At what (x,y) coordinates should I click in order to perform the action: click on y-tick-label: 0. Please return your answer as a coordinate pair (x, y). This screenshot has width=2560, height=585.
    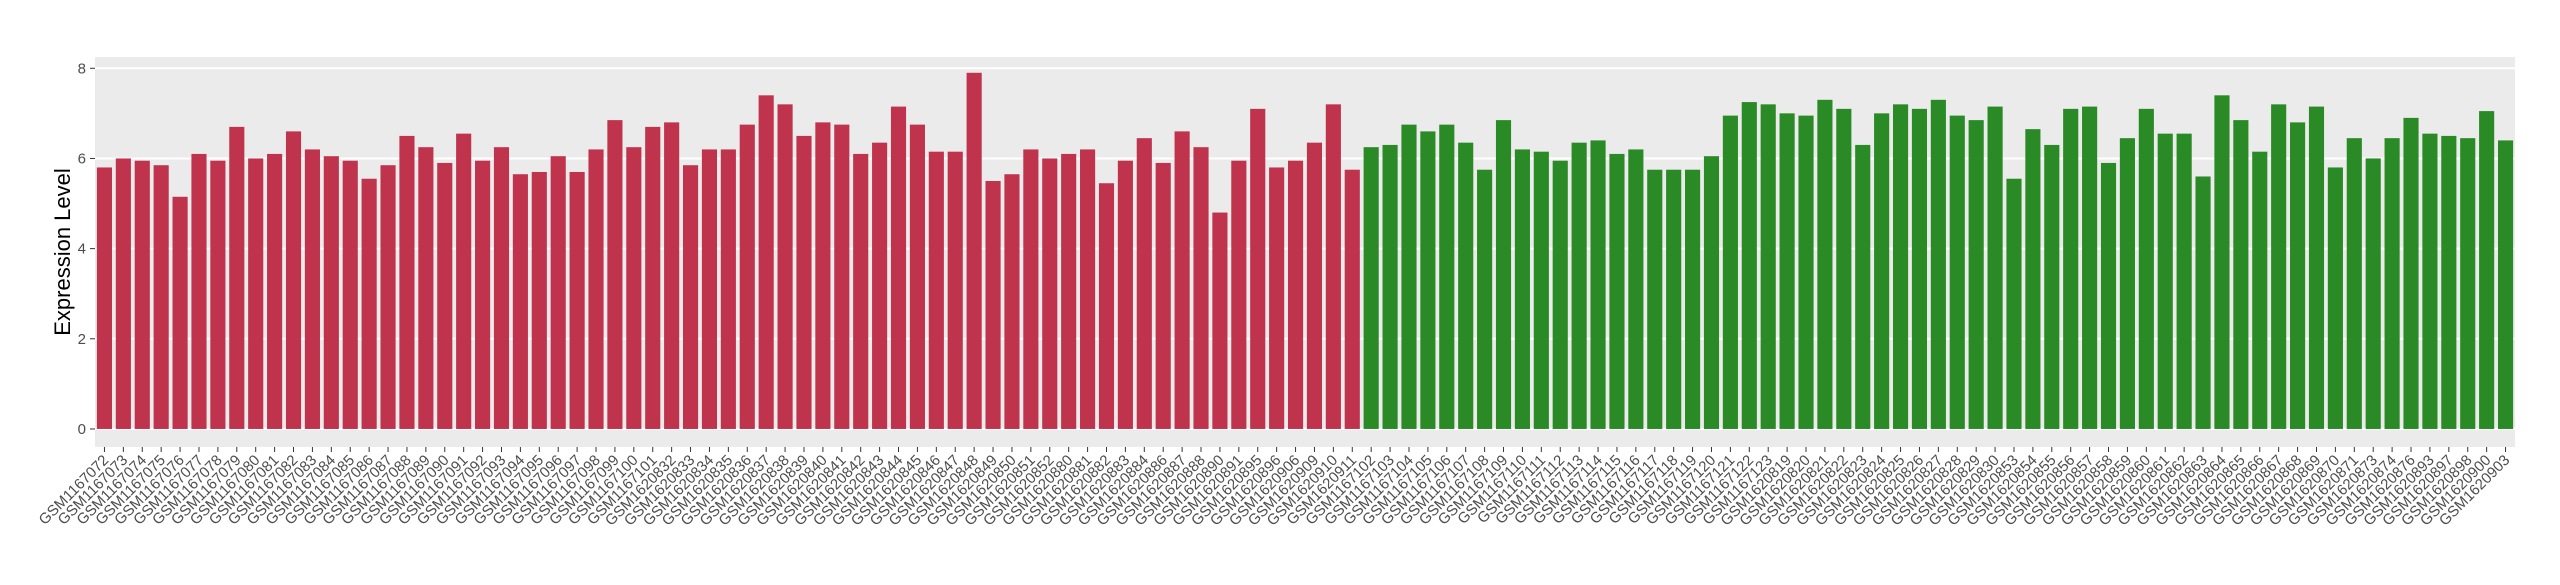
    Looking at the image, I should click on (82, 429).